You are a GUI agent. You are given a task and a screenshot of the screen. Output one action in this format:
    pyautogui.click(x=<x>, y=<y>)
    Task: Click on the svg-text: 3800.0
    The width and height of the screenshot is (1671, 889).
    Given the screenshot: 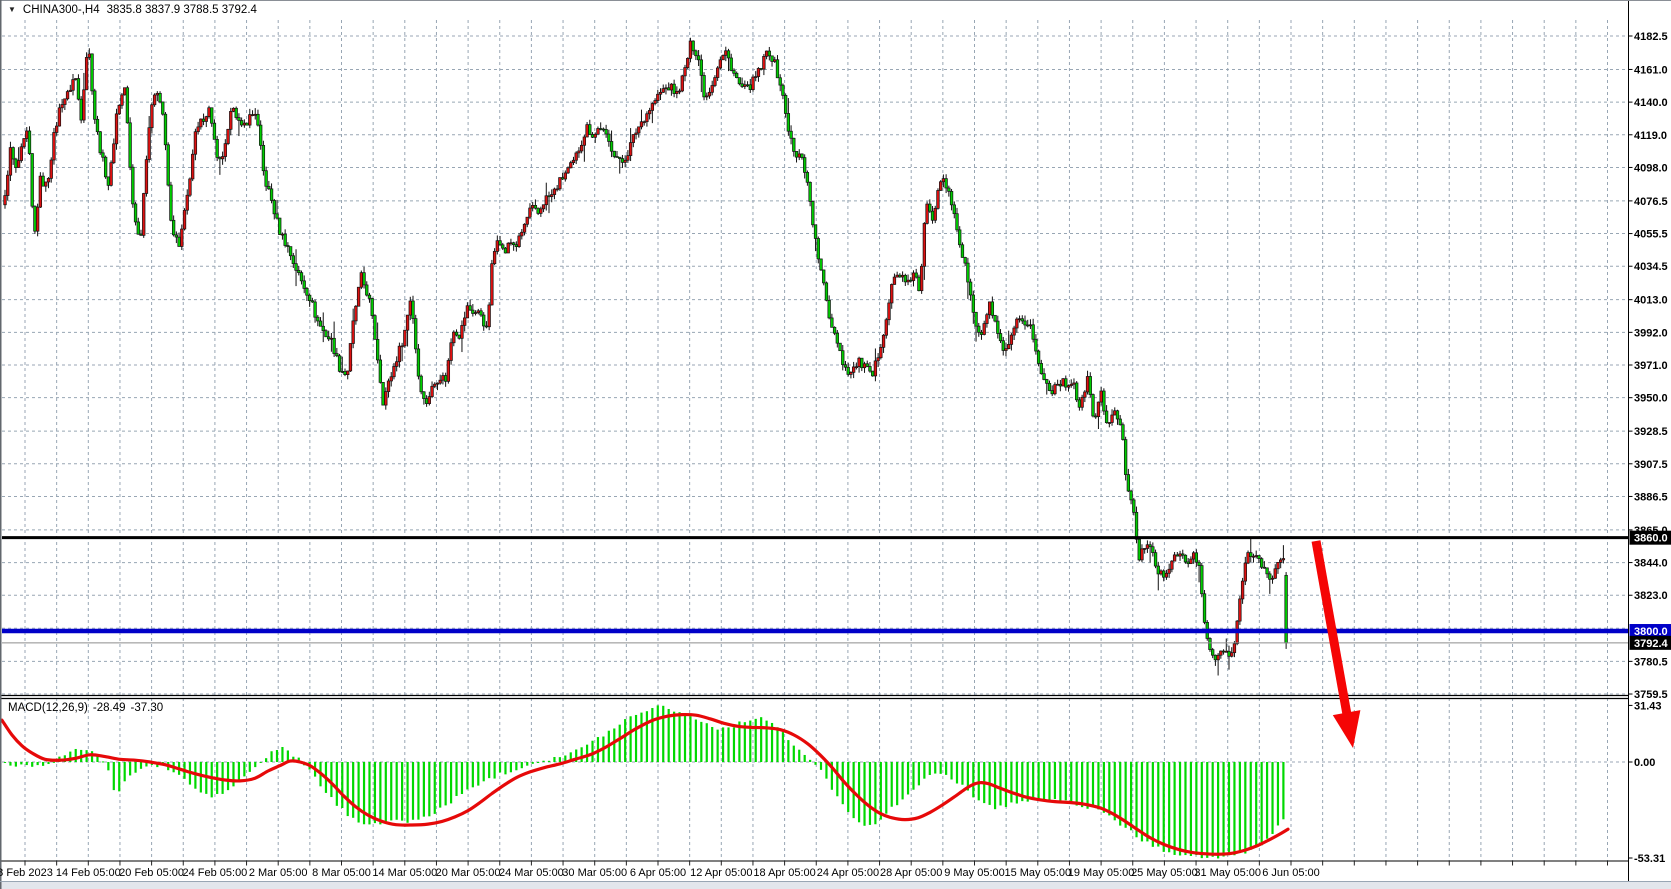 What is the action you would take?
    pyautogui.click(x=1651, y=632)
    